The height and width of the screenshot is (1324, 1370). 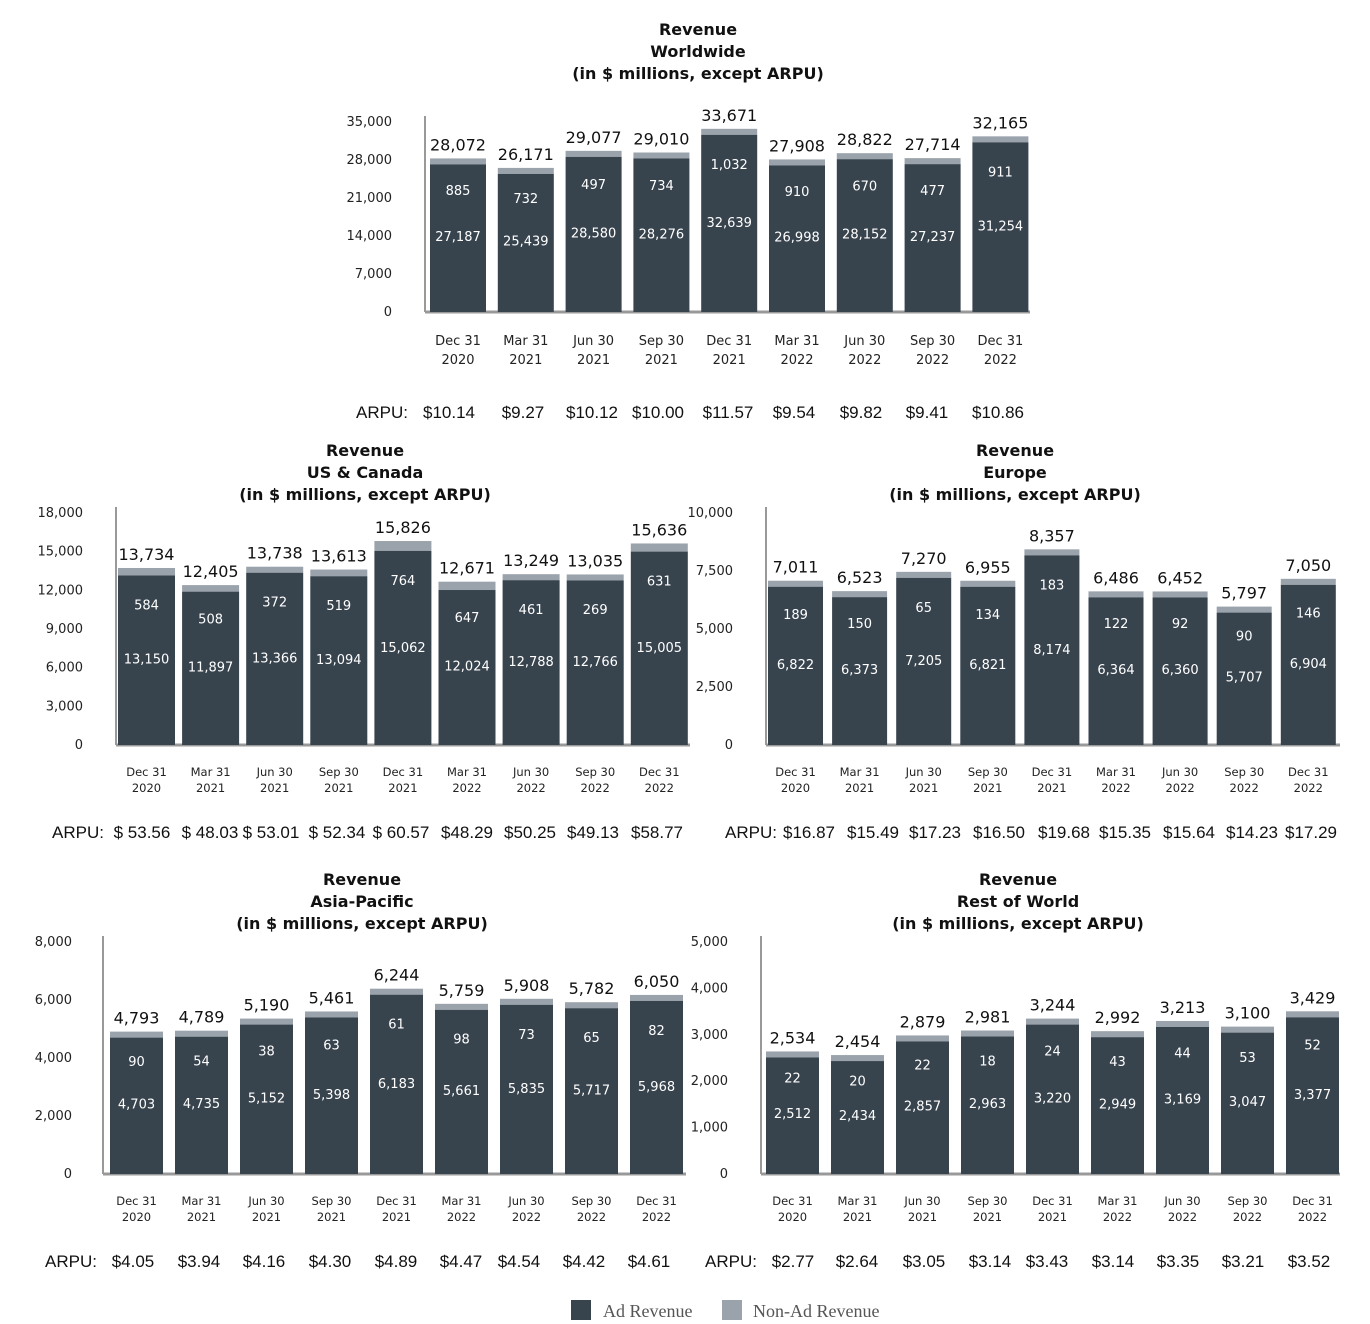 I want to click on arpu-label: ARPU:, so click(x=78, y=832).